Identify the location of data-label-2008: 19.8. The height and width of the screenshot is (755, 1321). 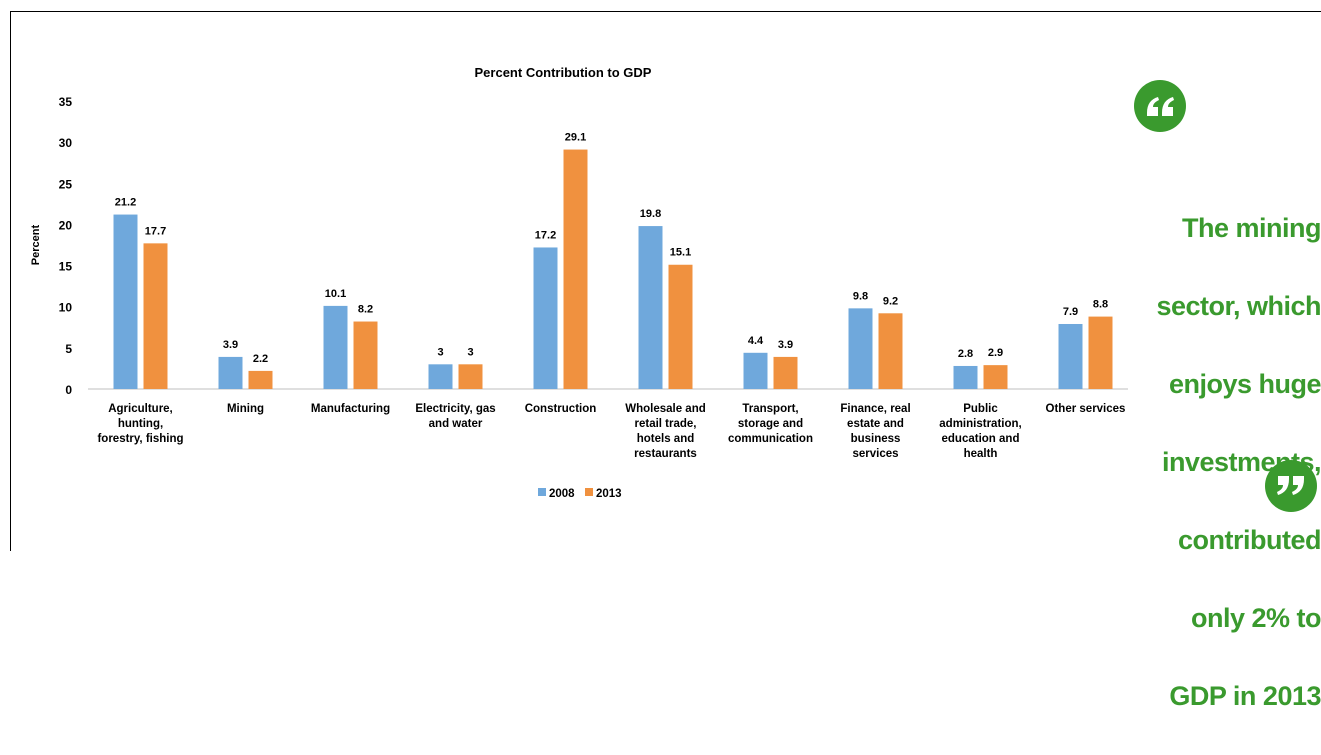
(650, 214).